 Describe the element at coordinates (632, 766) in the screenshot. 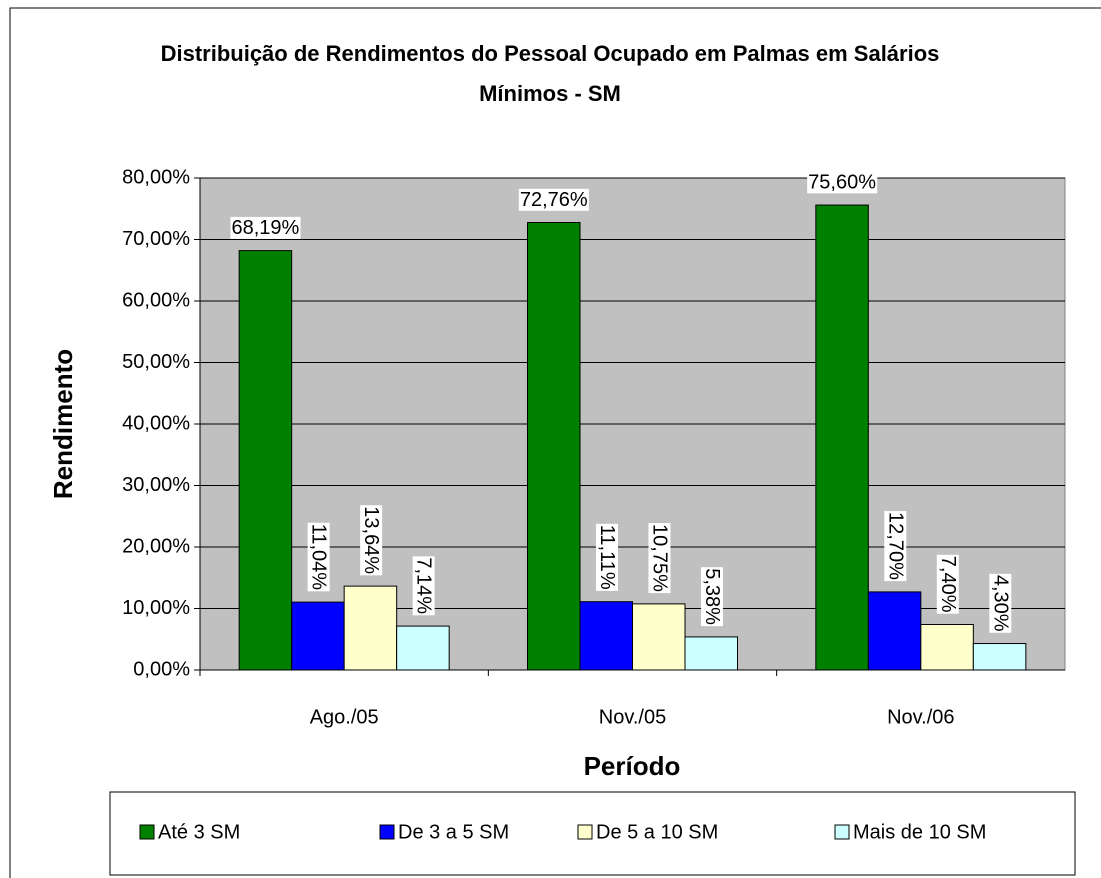

I see `x-axis-label: Período` at that location.